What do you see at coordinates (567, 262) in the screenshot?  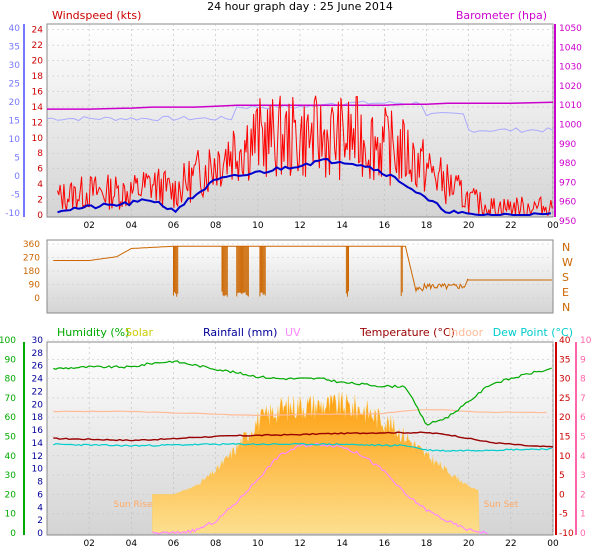 I see `compass-tick-label: W` at bounding box center [567, 262].